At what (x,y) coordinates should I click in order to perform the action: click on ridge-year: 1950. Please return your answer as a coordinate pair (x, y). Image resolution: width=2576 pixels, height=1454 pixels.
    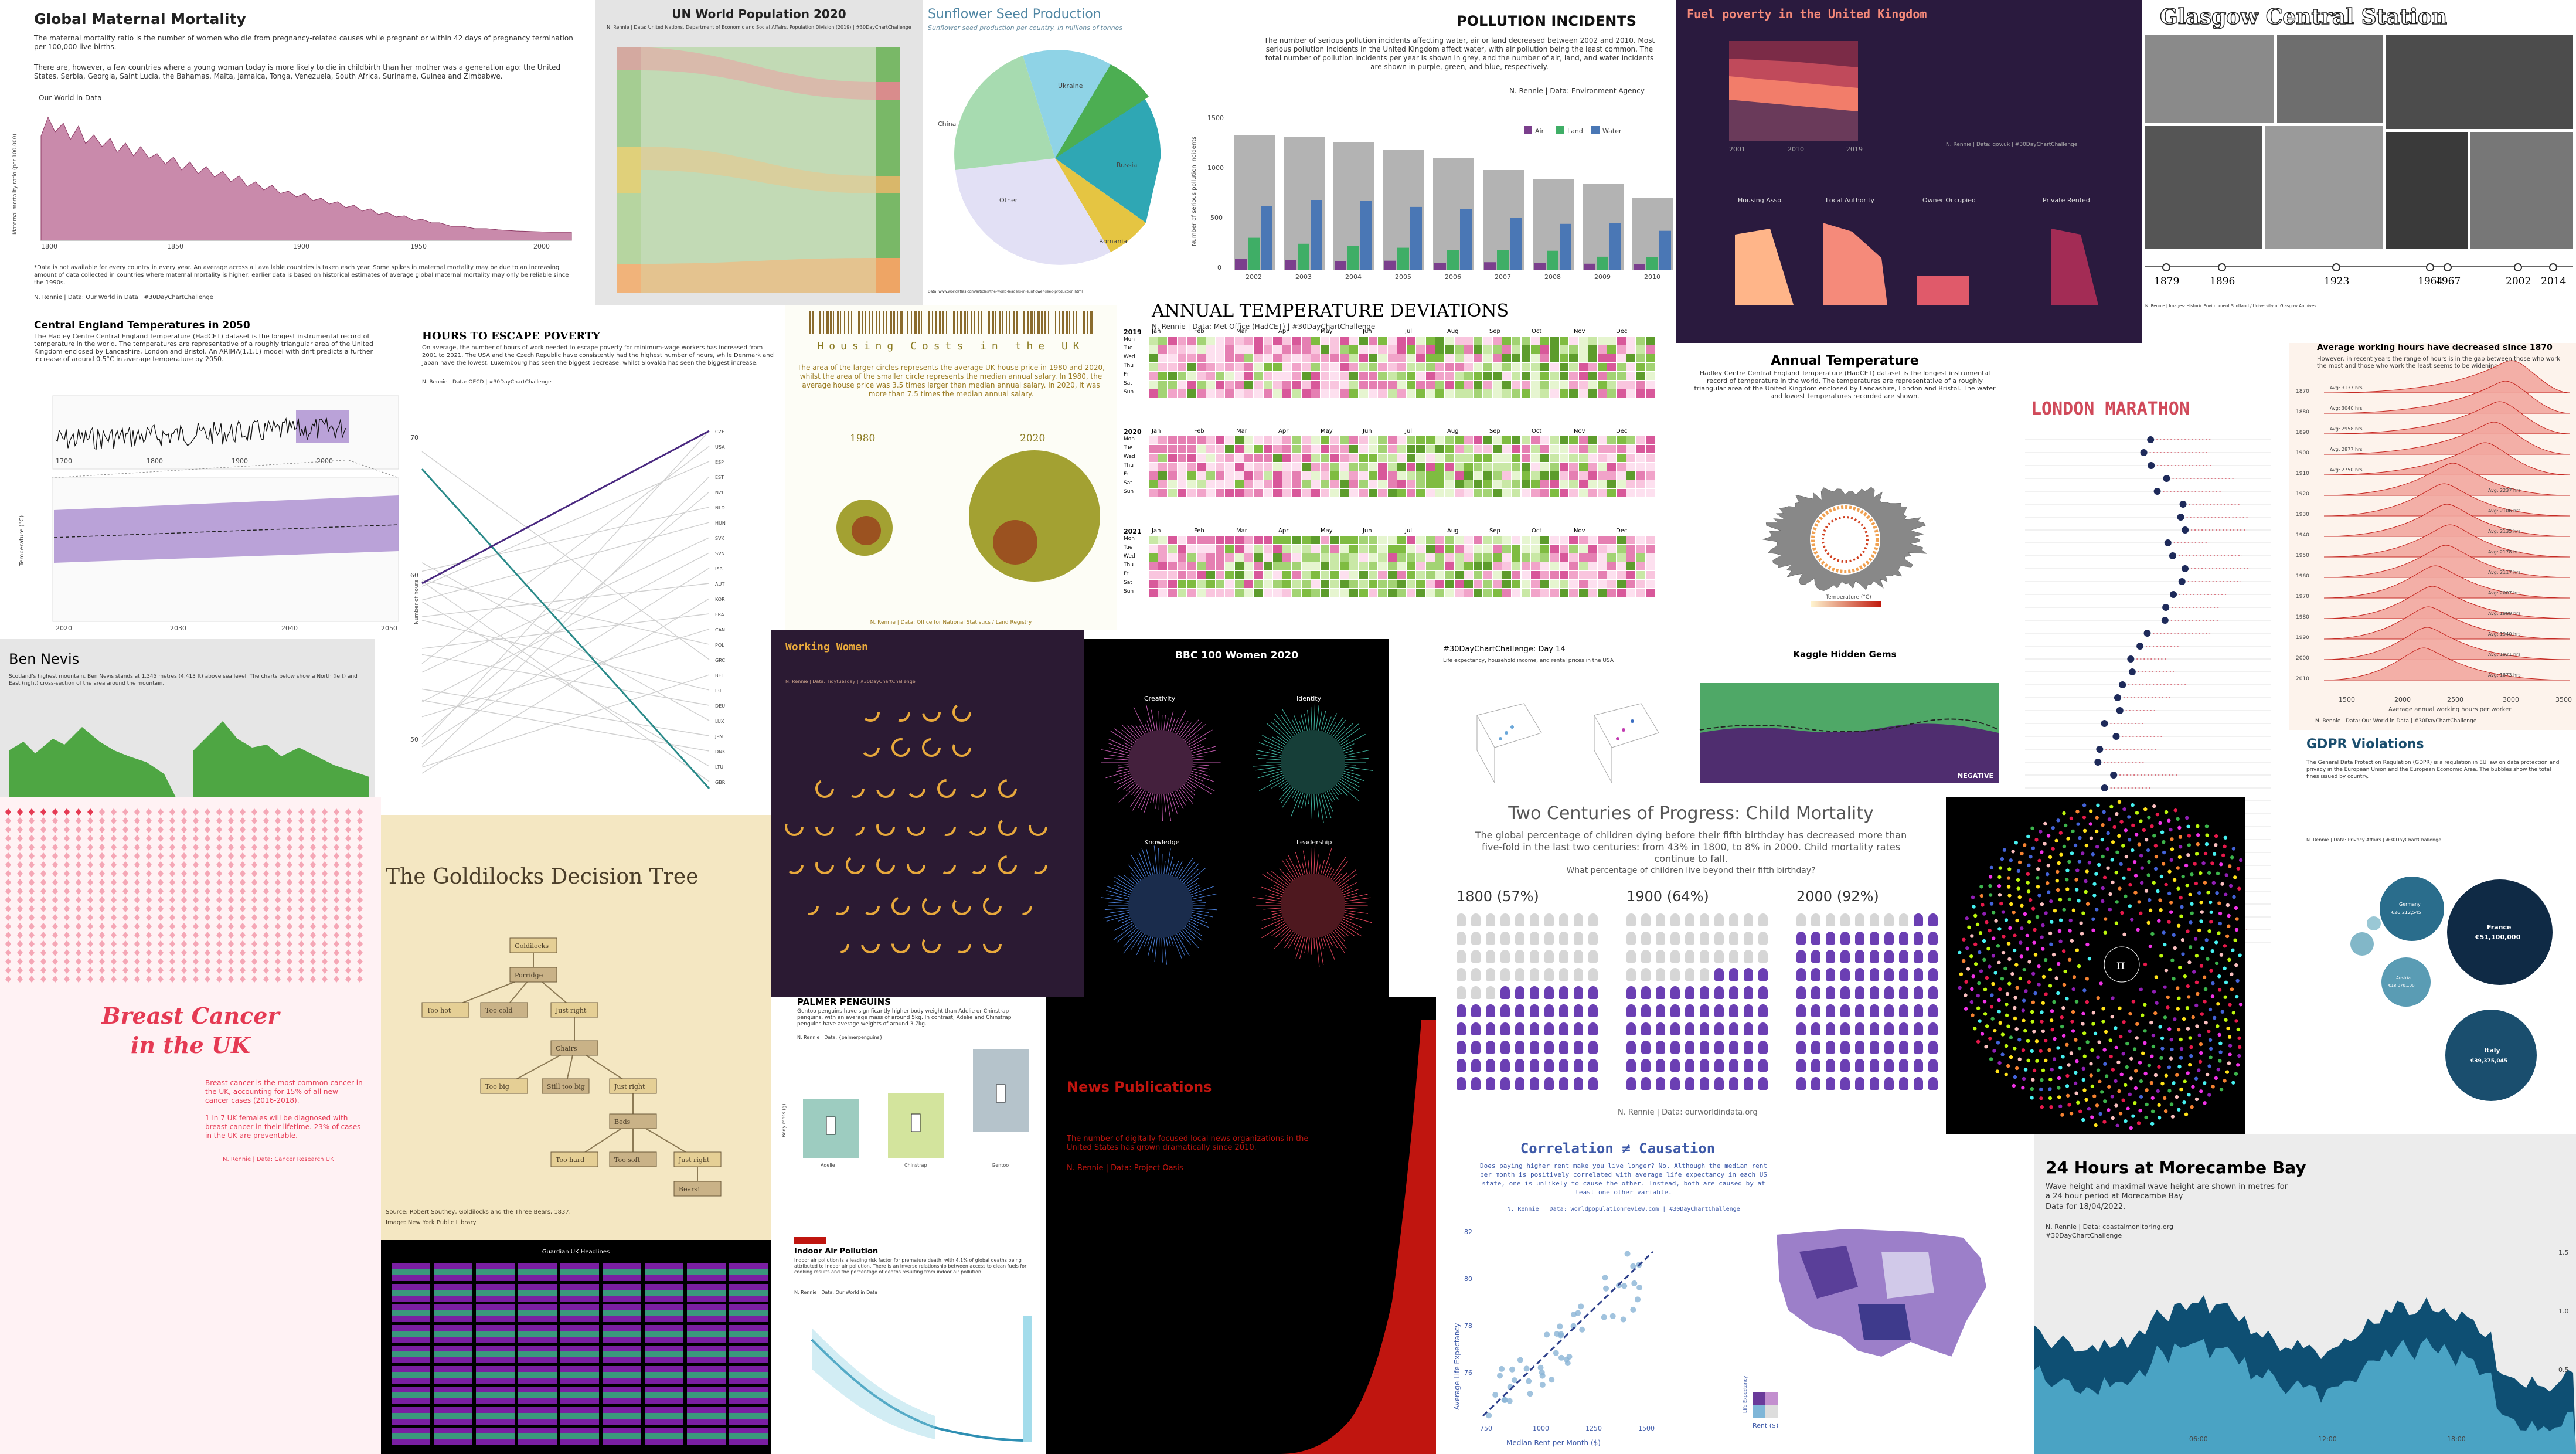
    Looking at the image, I should click on (2302, 556).